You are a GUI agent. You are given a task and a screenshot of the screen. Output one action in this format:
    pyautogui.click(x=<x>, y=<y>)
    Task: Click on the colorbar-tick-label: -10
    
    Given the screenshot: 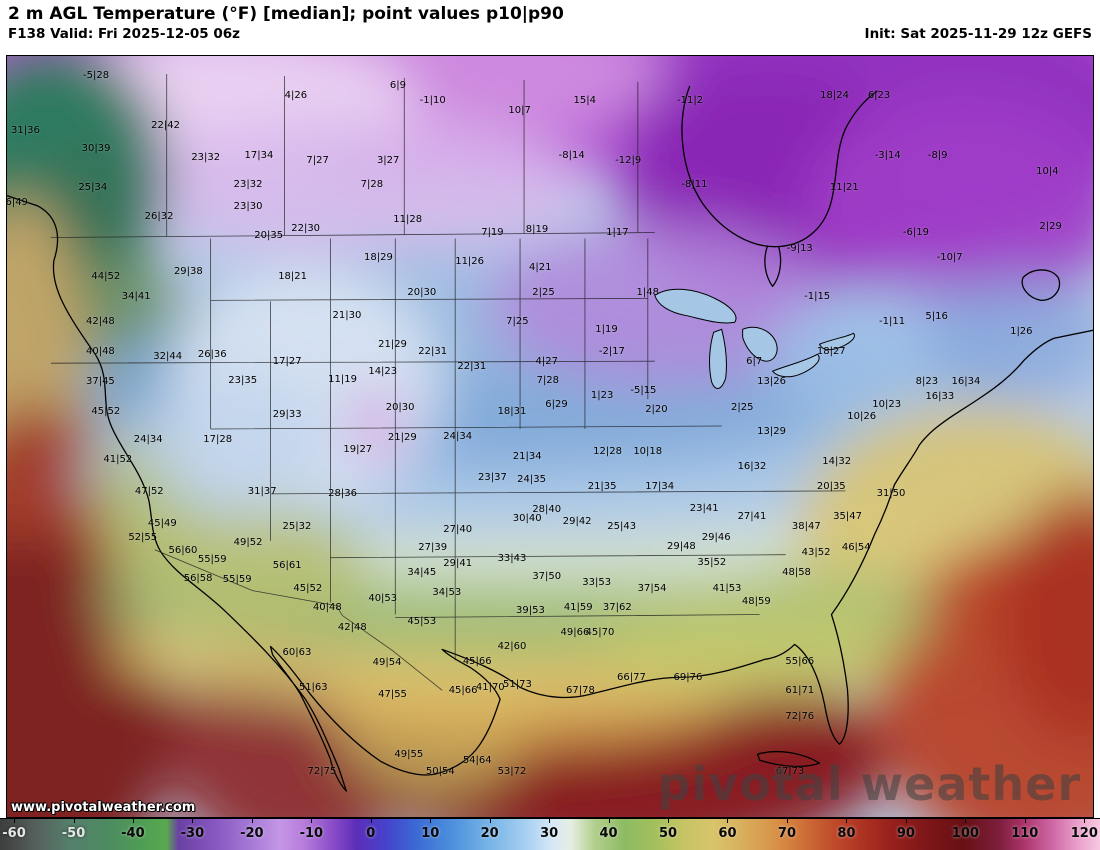 What is the action you would take?
    pyautogui.click(x=311, y=833)
    